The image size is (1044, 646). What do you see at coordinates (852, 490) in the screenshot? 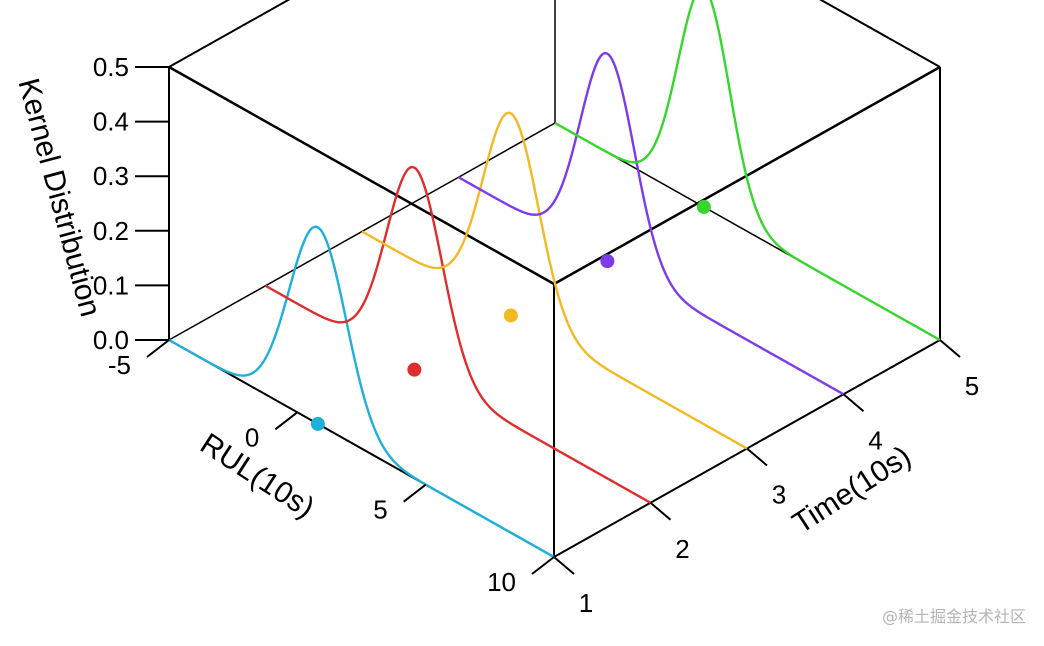
I see `time-axis-title: Time(10s)` at bounding box center [852, 490].